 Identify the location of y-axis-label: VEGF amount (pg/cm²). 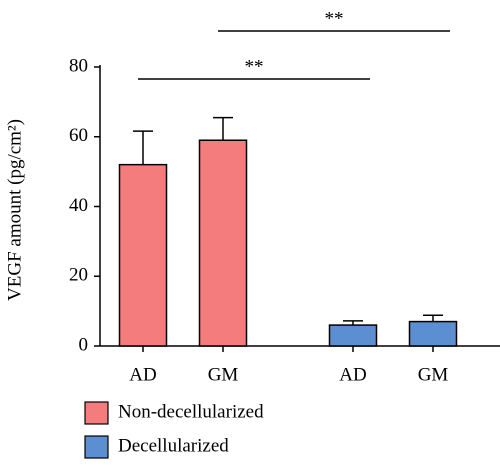
(14, 210).